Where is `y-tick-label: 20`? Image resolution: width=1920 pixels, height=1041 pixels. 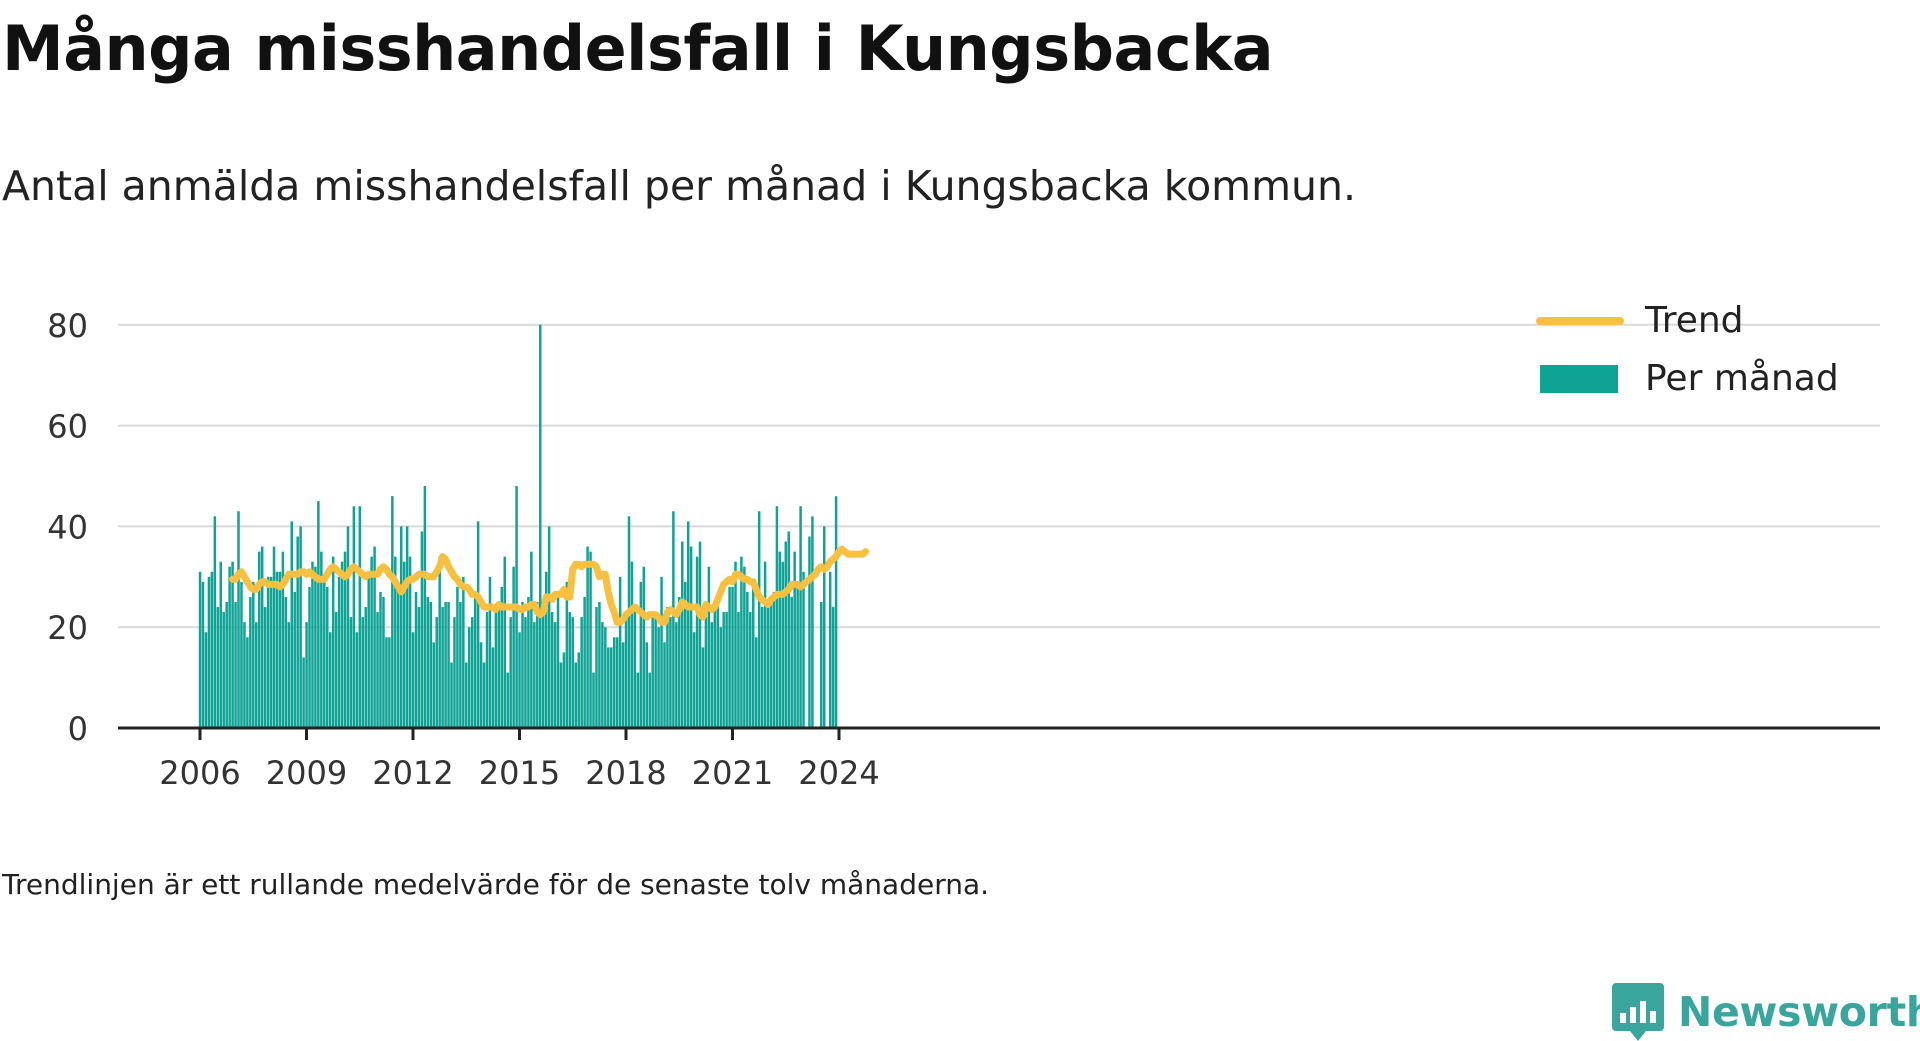 y-tick-label: 20 is located at coordinates (67, 628).